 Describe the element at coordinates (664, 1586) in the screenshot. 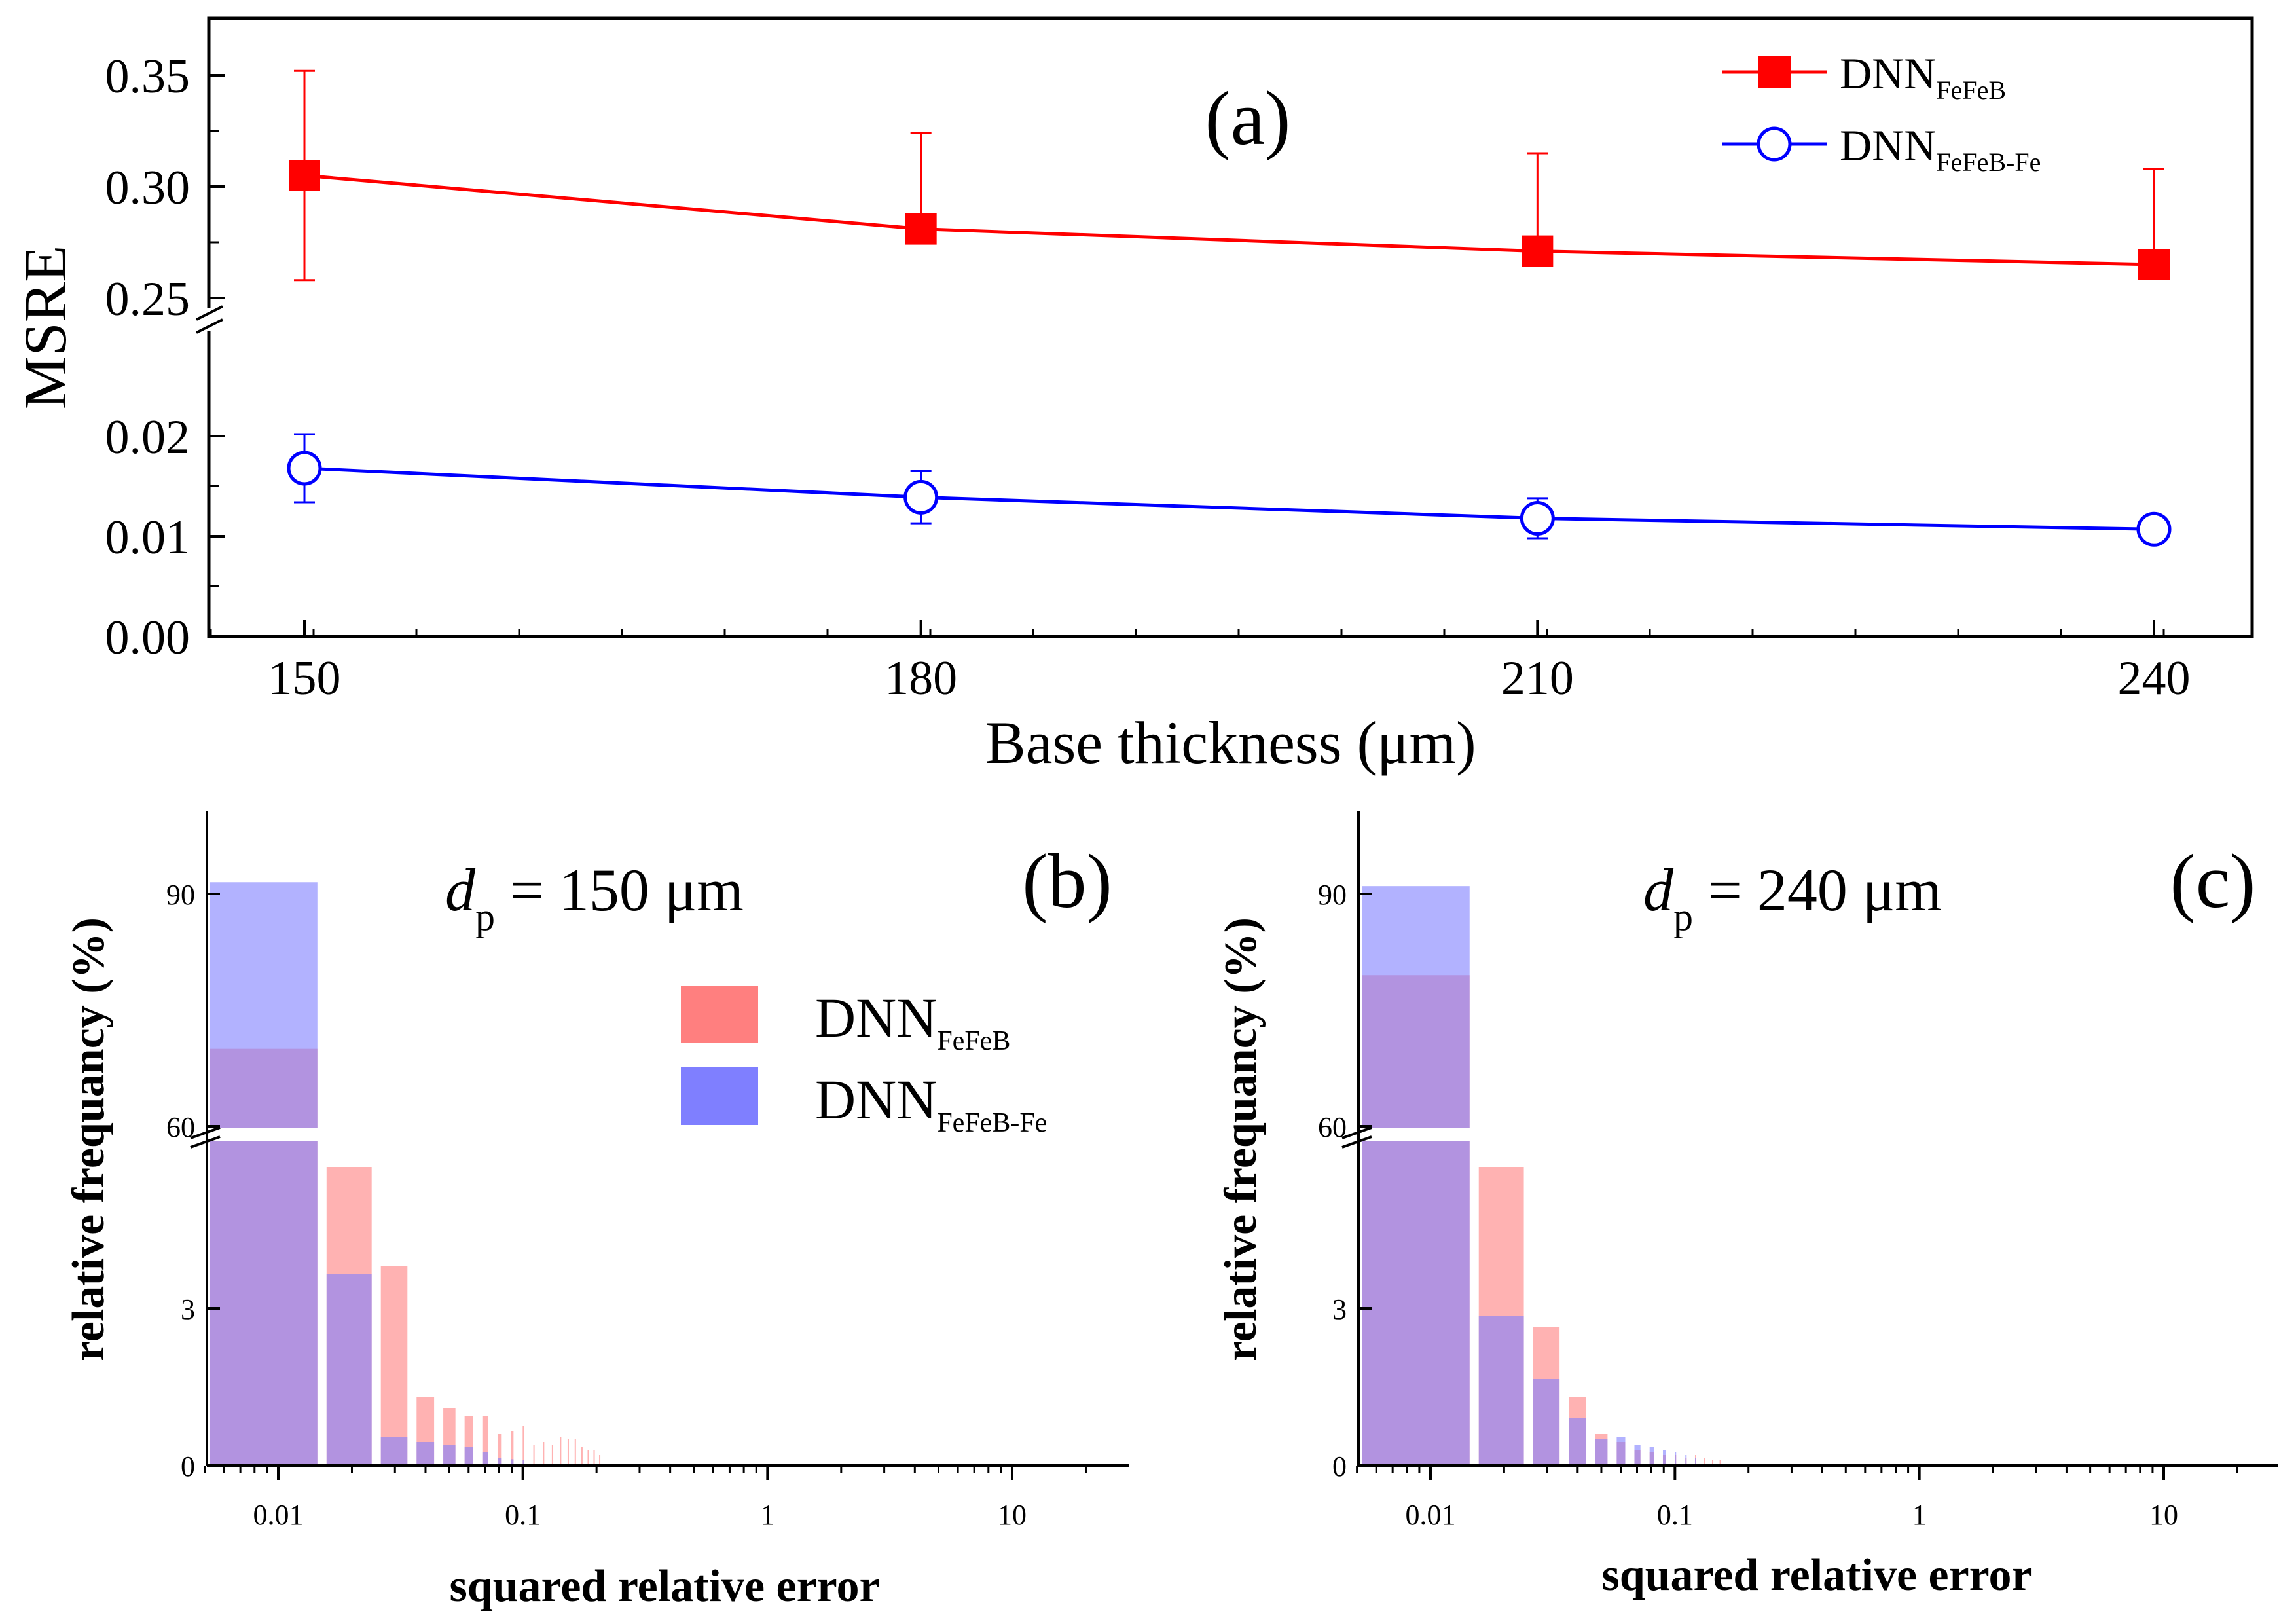

I see `panel-b-xlabel: squared relative error` at that location.